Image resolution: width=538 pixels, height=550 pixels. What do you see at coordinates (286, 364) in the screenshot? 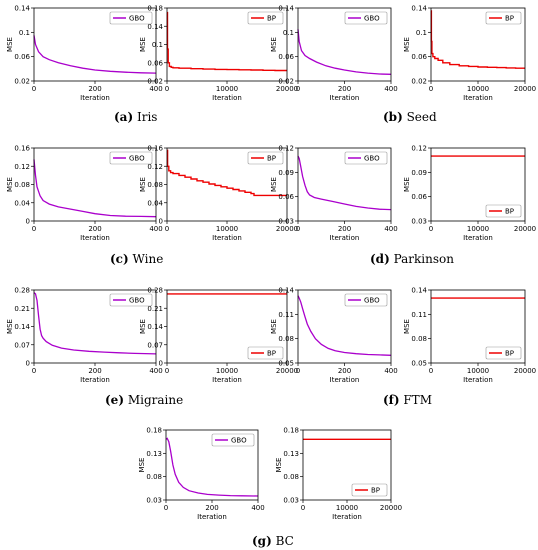
I see `y-tick-label: 0.05` at bounding box center [286, 364].